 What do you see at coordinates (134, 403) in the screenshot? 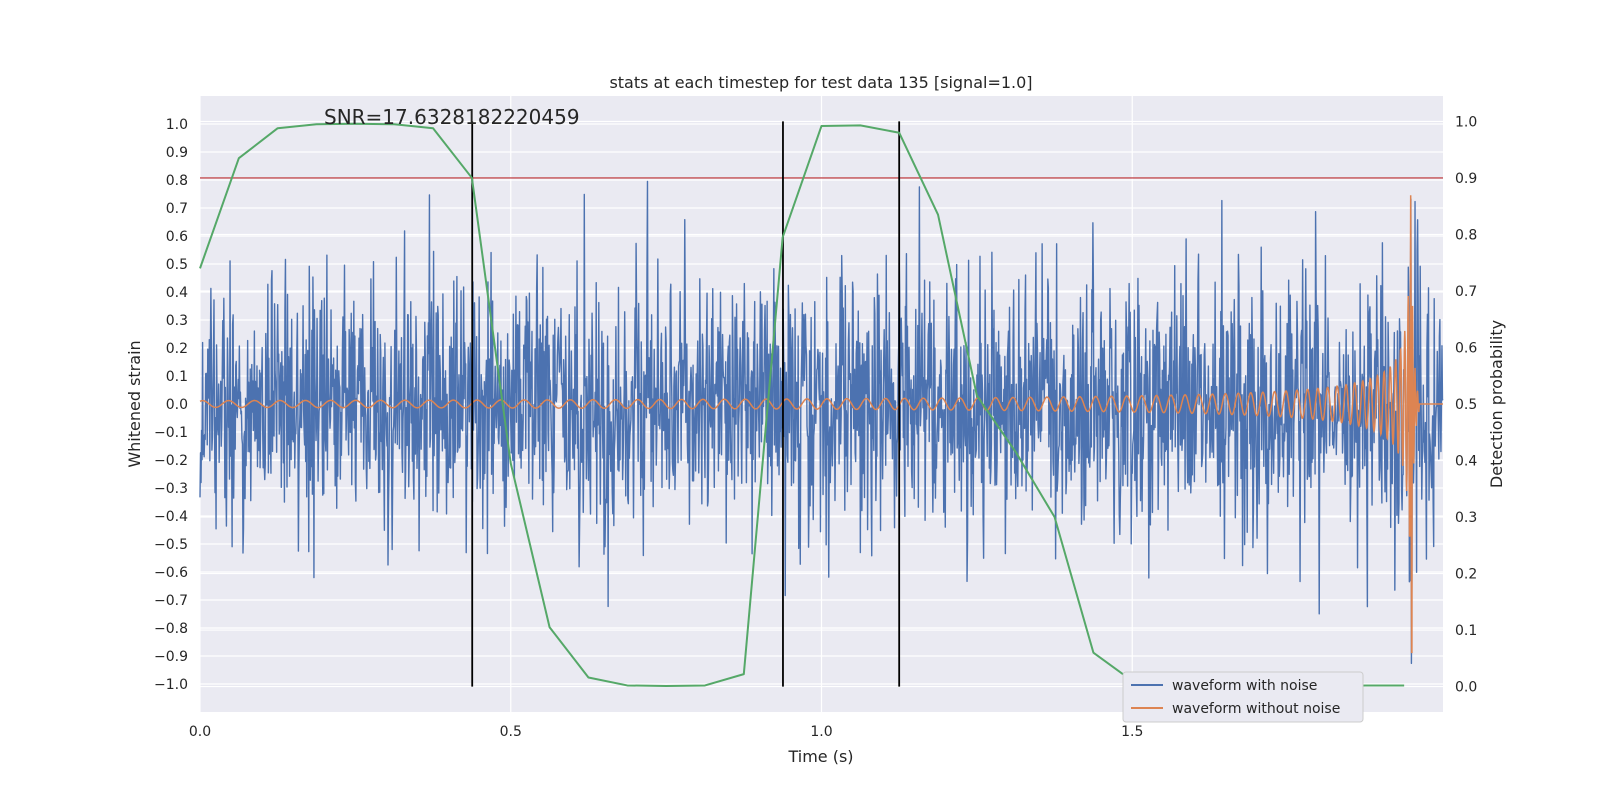
I see `y-axis-label: Whitened strain` at bounding box center [134, 403].